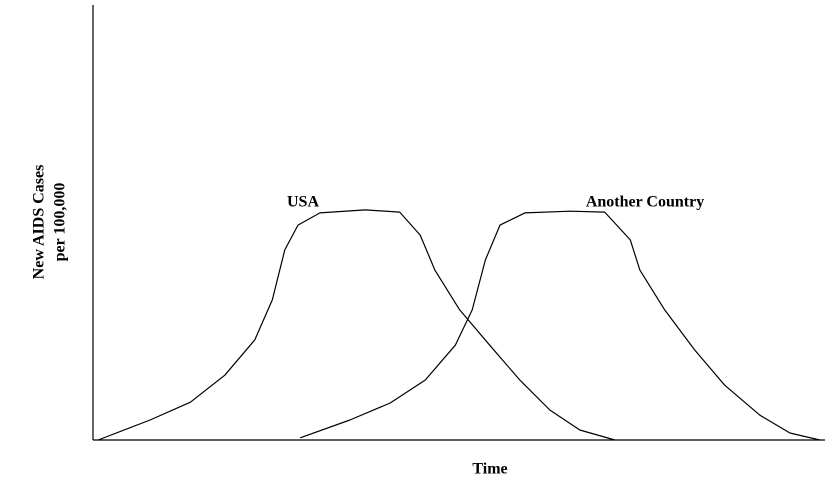  I want to click on series-label: Another Country, so click(645, 202).